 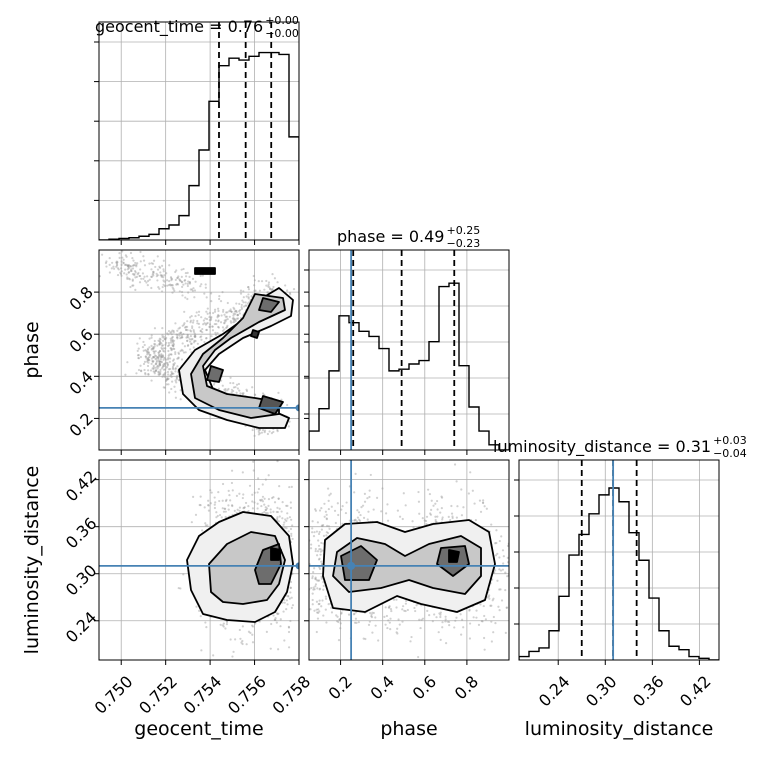 What do you see at coordinates (81, 486) in the screenshot?
I see `density-geocent_time-luminosity_distance-ytick-label: 0.42` at bounding box center [81, 486].